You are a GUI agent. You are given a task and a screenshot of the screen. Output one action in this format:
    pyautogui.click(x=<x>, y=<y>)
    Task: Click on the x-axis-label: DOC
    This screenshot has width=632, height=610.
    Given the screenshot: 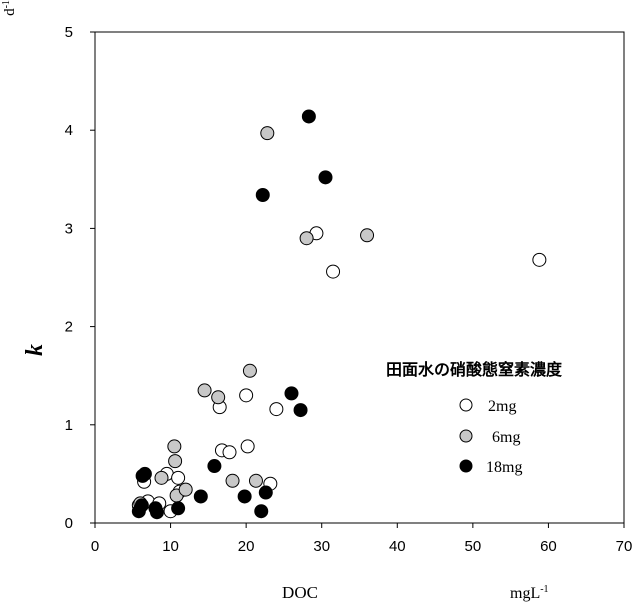 What is the action you would take?
    pyautogui.click(x=300, y=592)
    